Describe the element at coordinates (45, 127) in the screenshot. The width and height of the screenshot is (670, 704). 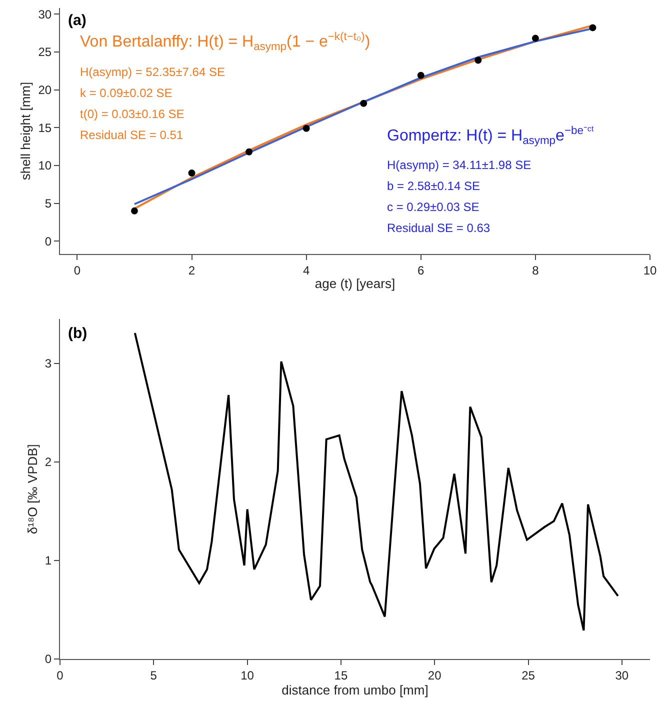
I see `y-tick-label: 15` at that location.